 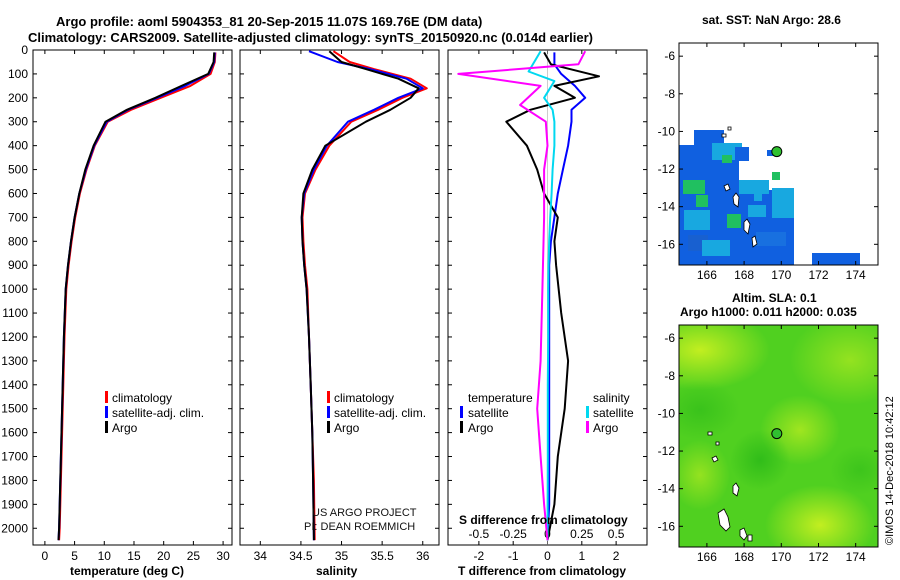 What do you see at coordinates (337, 571) in the screenshot?
I see `salinity-axis-label: salinity` at bounding box center [337, 571].